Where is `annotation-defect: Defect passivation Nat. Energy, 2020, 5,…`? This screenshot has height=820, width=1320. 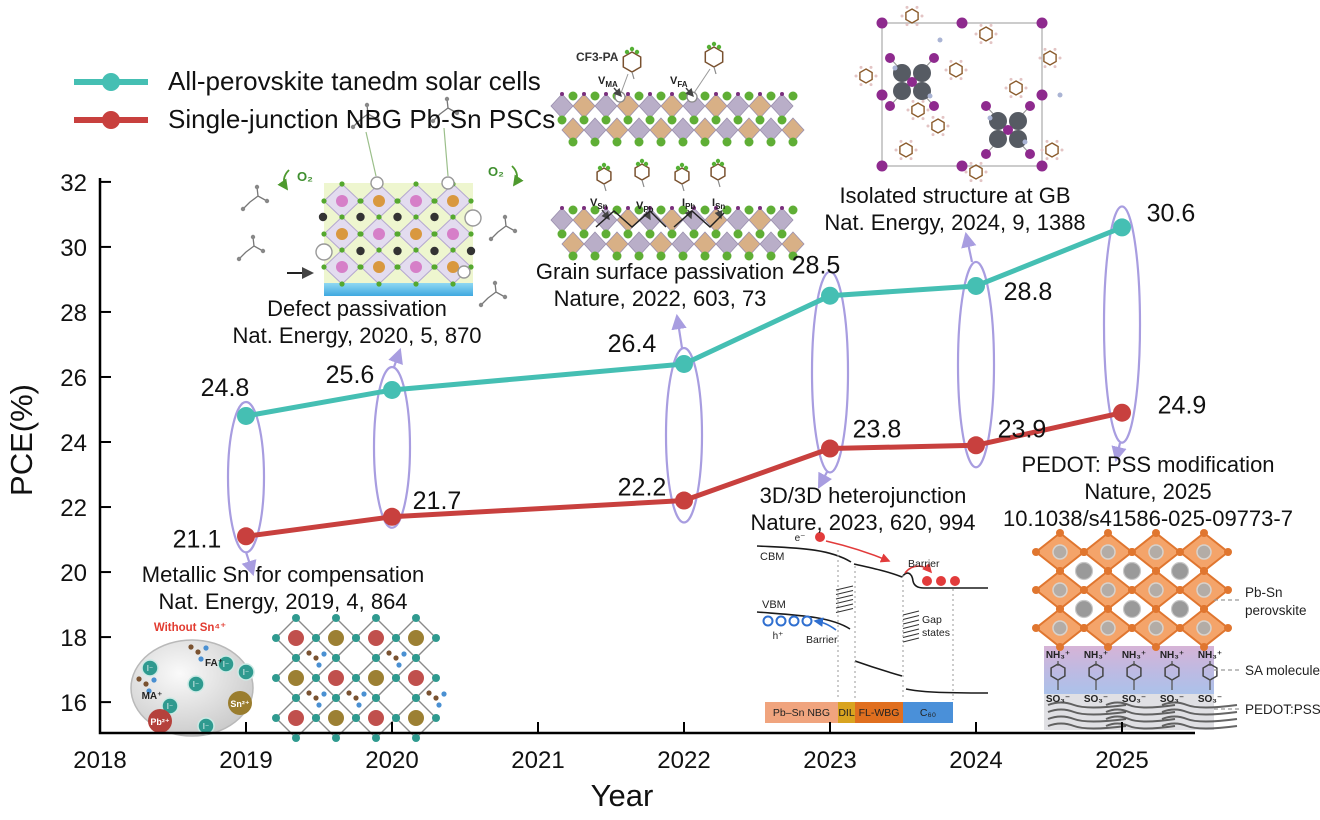
annotation-defect: Defect passivation Nat. Energy, 2020, 5,… is located at coordinates (356, 322).